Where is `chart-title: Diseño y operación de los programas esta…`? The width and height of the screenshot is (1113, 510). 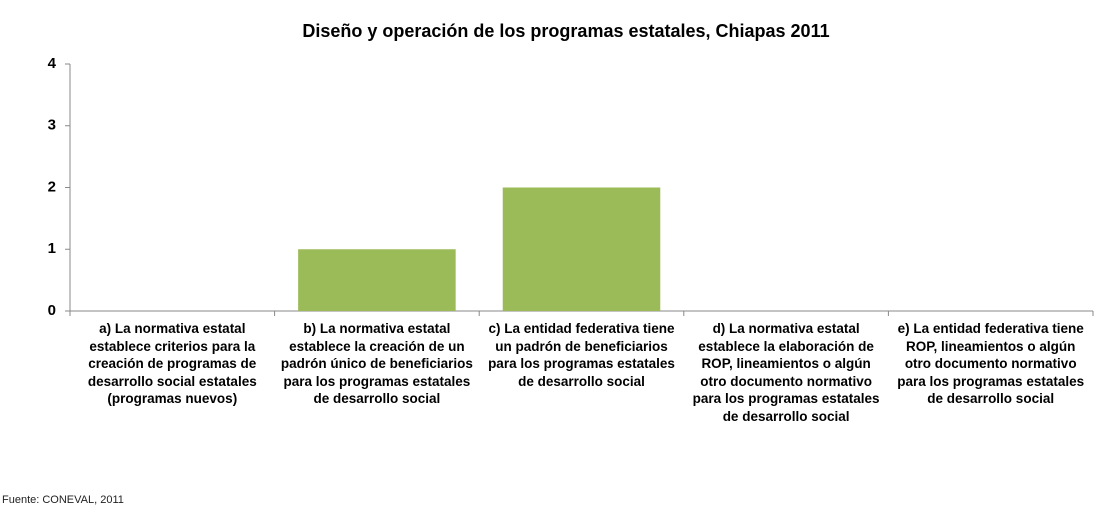
chart-title: Diseño y operación de los programas esta… is located at coordinates (565, 31).